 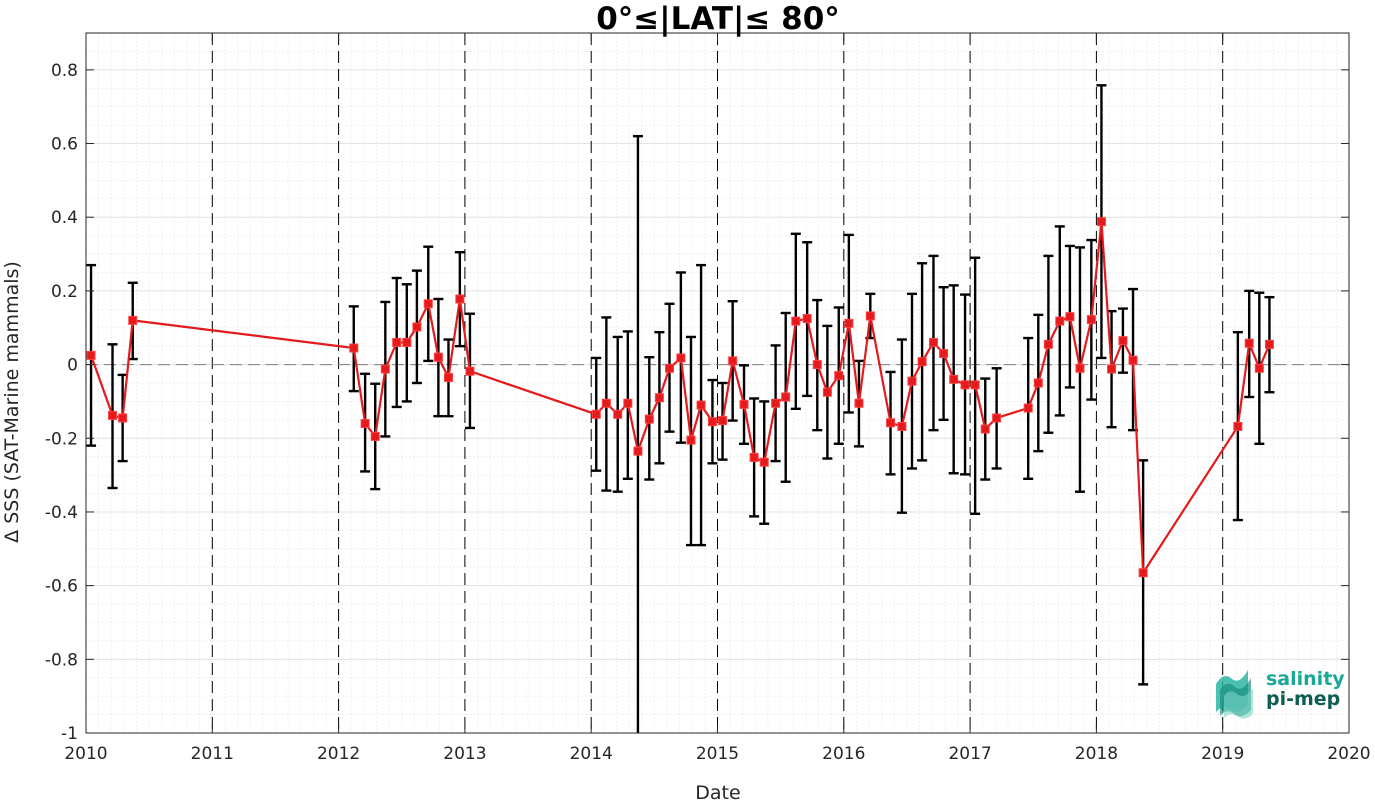 I want to click on x-tick-label: 2011, so click(x=212, y=754).